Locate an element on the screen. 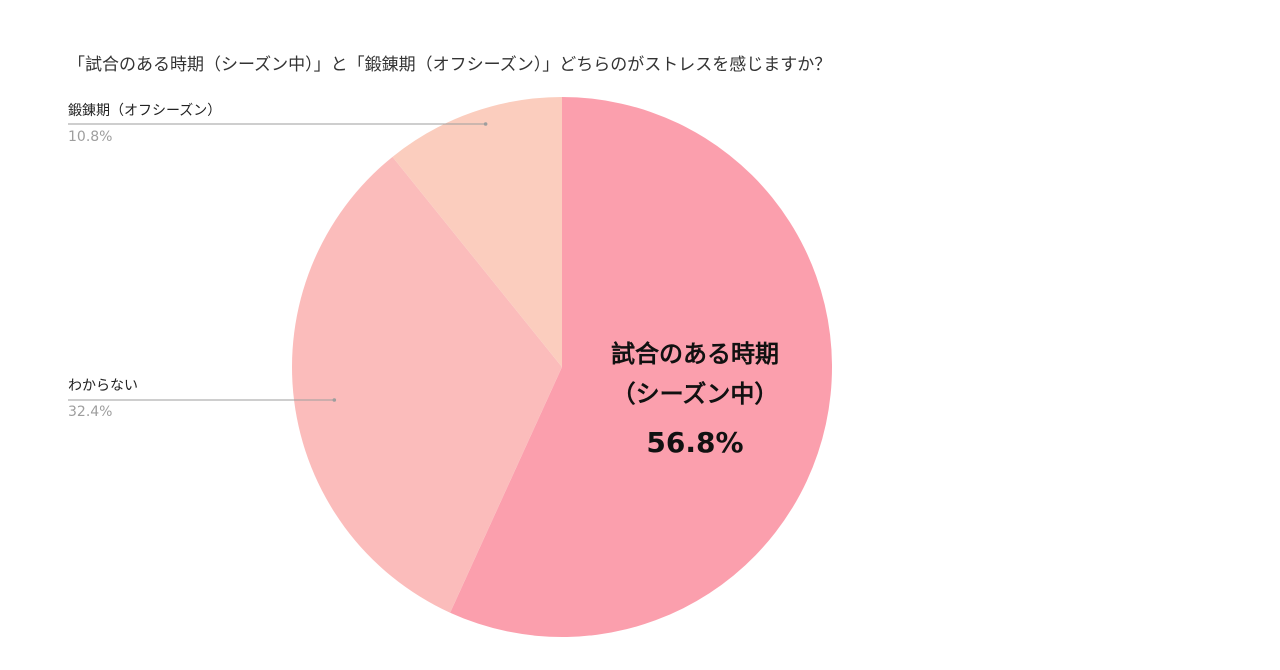 The image size is (1280, 670). slice-percentage: 56.8% is located at coordinates (694, 442).